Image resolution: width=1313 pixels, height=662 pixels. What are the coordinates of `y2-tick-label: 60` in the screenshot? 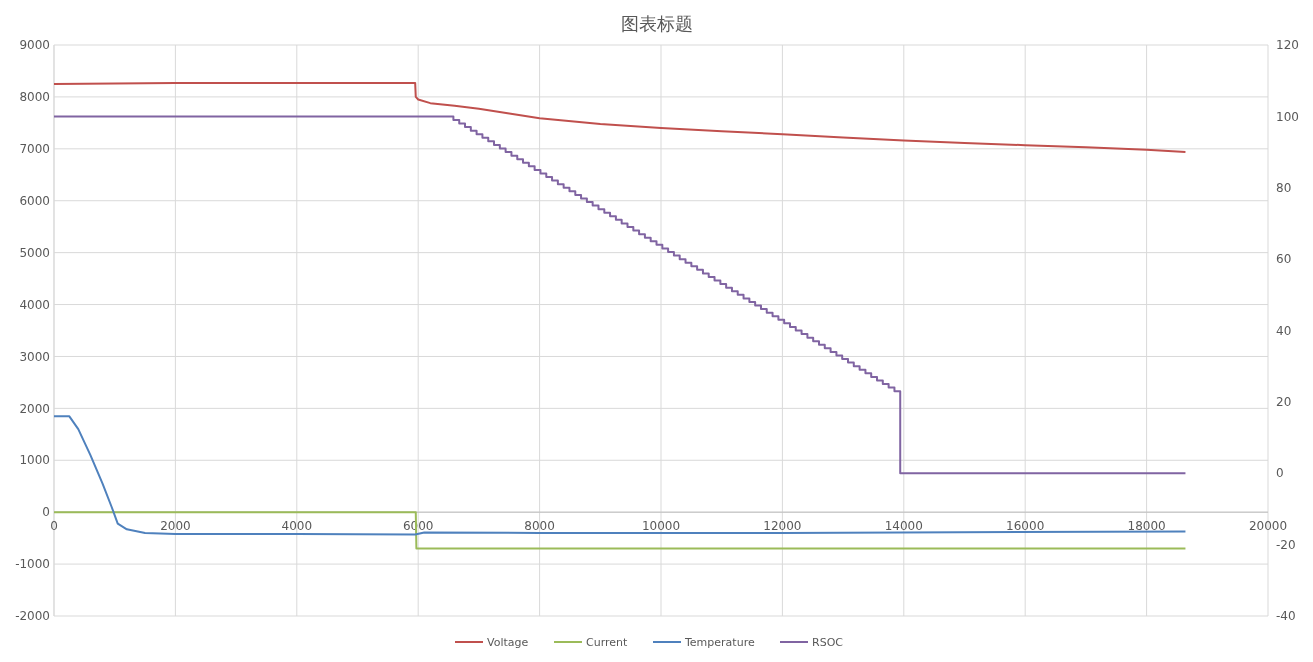 It's located at (1284, 259).